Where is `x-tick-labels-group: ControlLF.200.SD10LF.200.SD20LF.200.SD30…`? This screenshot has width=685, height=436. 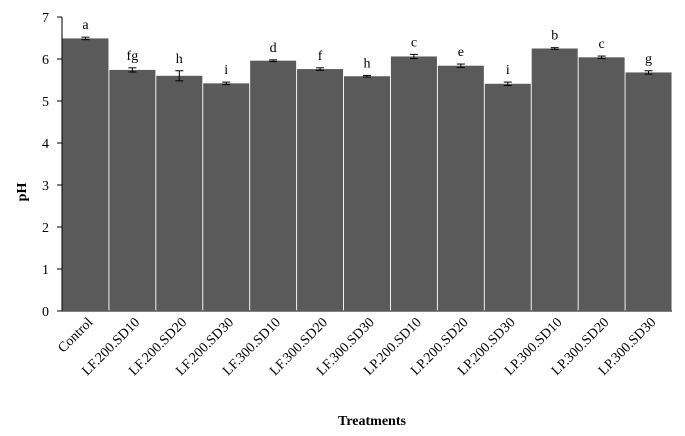
x-tick-labels-group: ControlLF.200.SD10LF.200.SD20LF.200.SD30… is located at coordinates (357, 347).